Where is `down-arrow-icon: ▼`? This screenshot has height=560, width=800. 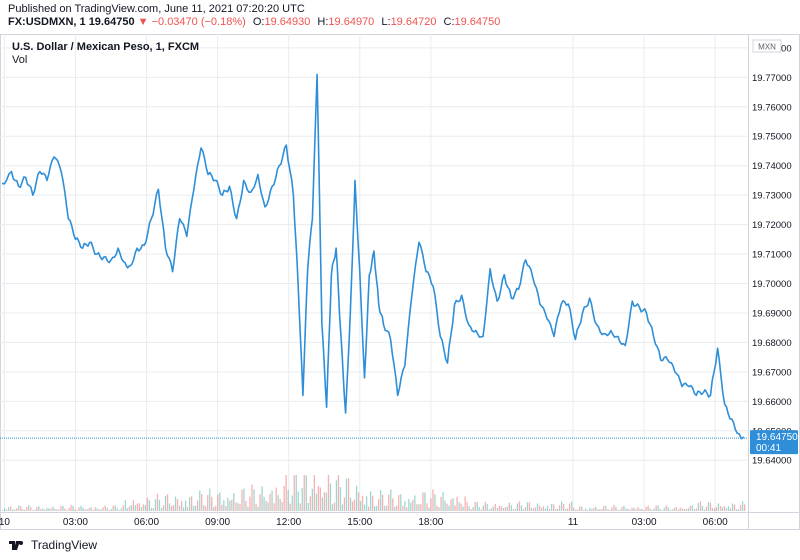 down-arrow-icon: ▼ is located at coordinates (143, 22).